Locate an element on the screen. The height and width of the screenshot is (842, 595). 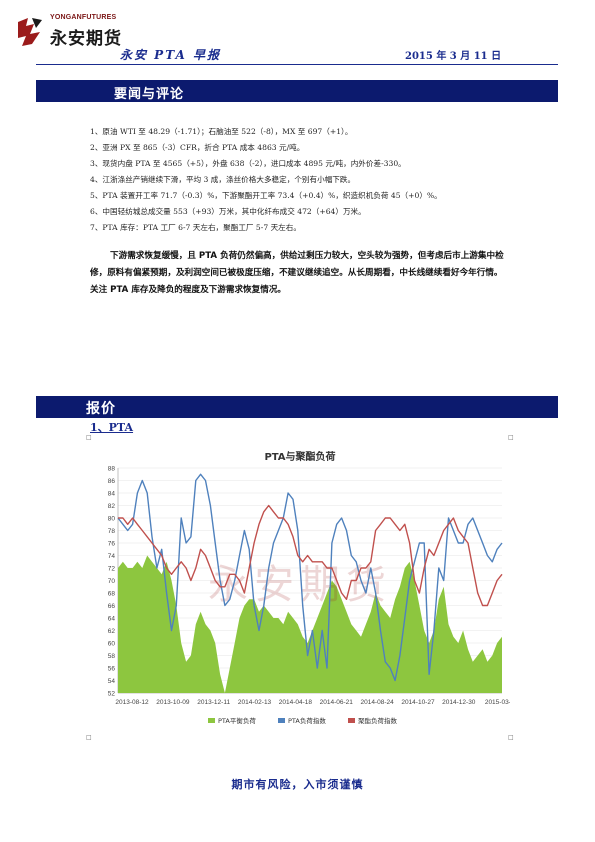
risk-disclaimer: 期市有风险，入市须谨慎 is located at coordinates (297, 784).